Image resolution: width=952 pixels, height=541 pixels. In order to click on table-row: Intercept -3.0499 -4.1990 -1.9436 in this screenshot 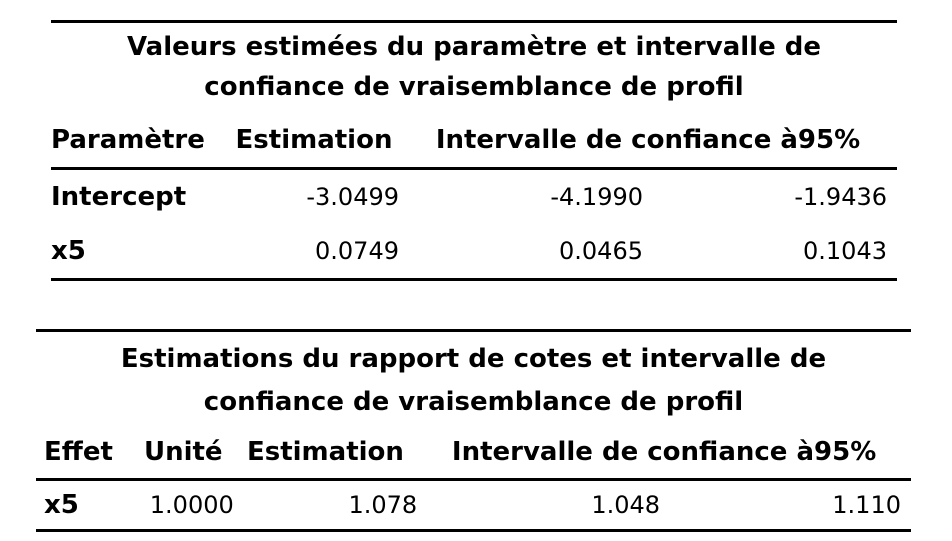, I will do `click(474, 197)`.